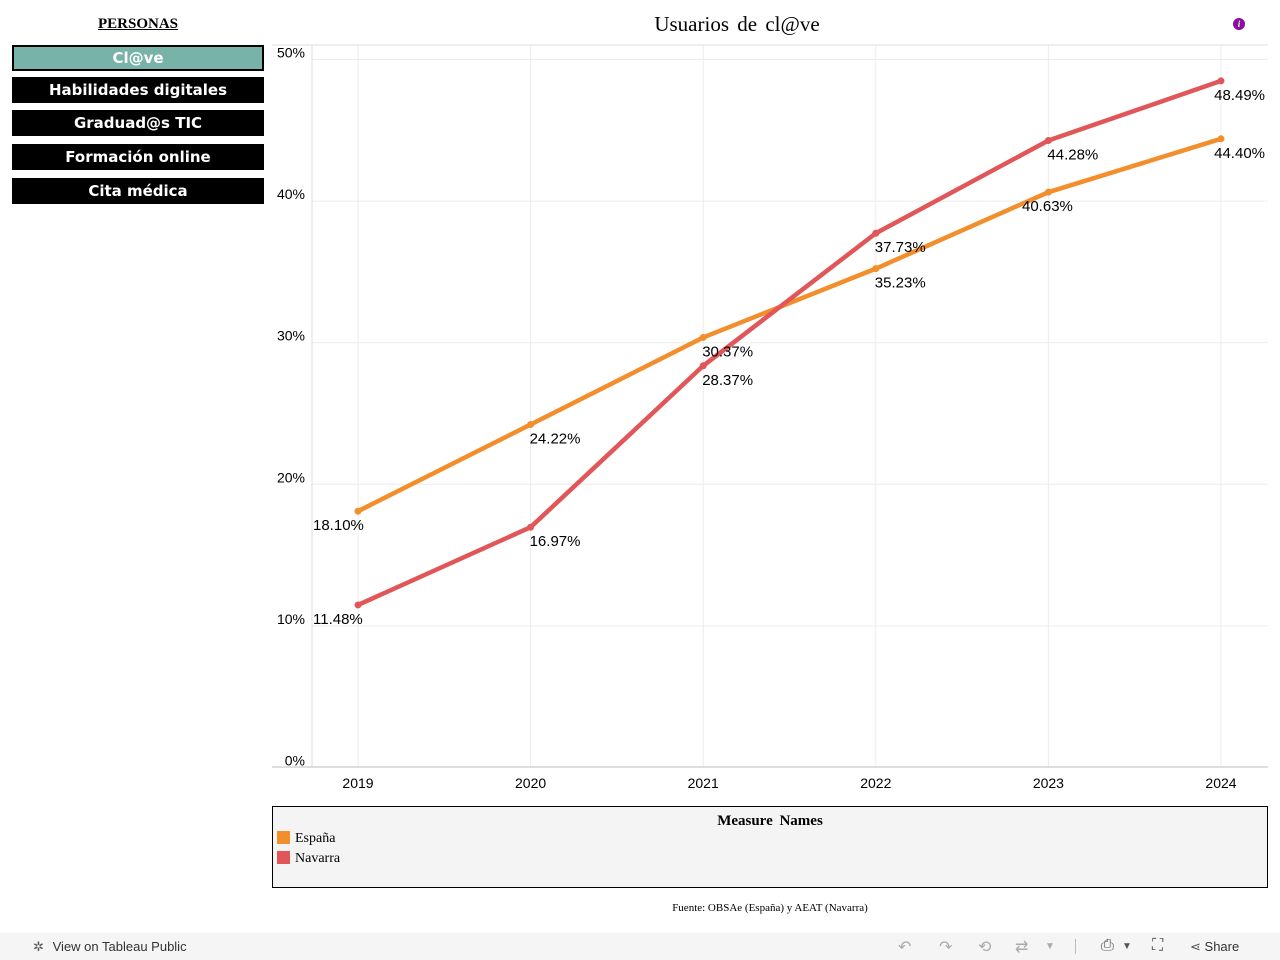 The width and height of the screenshot is (1280, 960). I want to click on data-label: 37.73%, so click(900, 247).